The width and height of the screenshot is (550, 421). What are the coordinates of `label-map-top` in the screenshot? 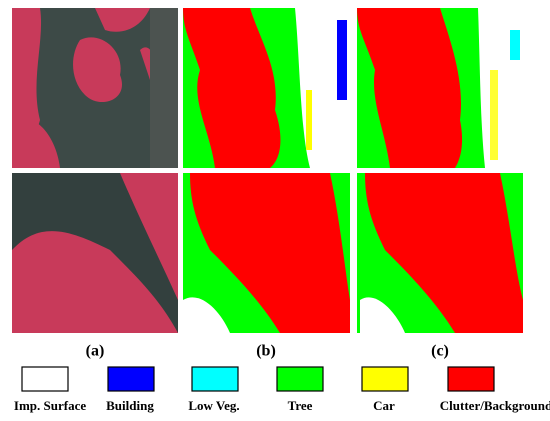 It's located at (266, 88).